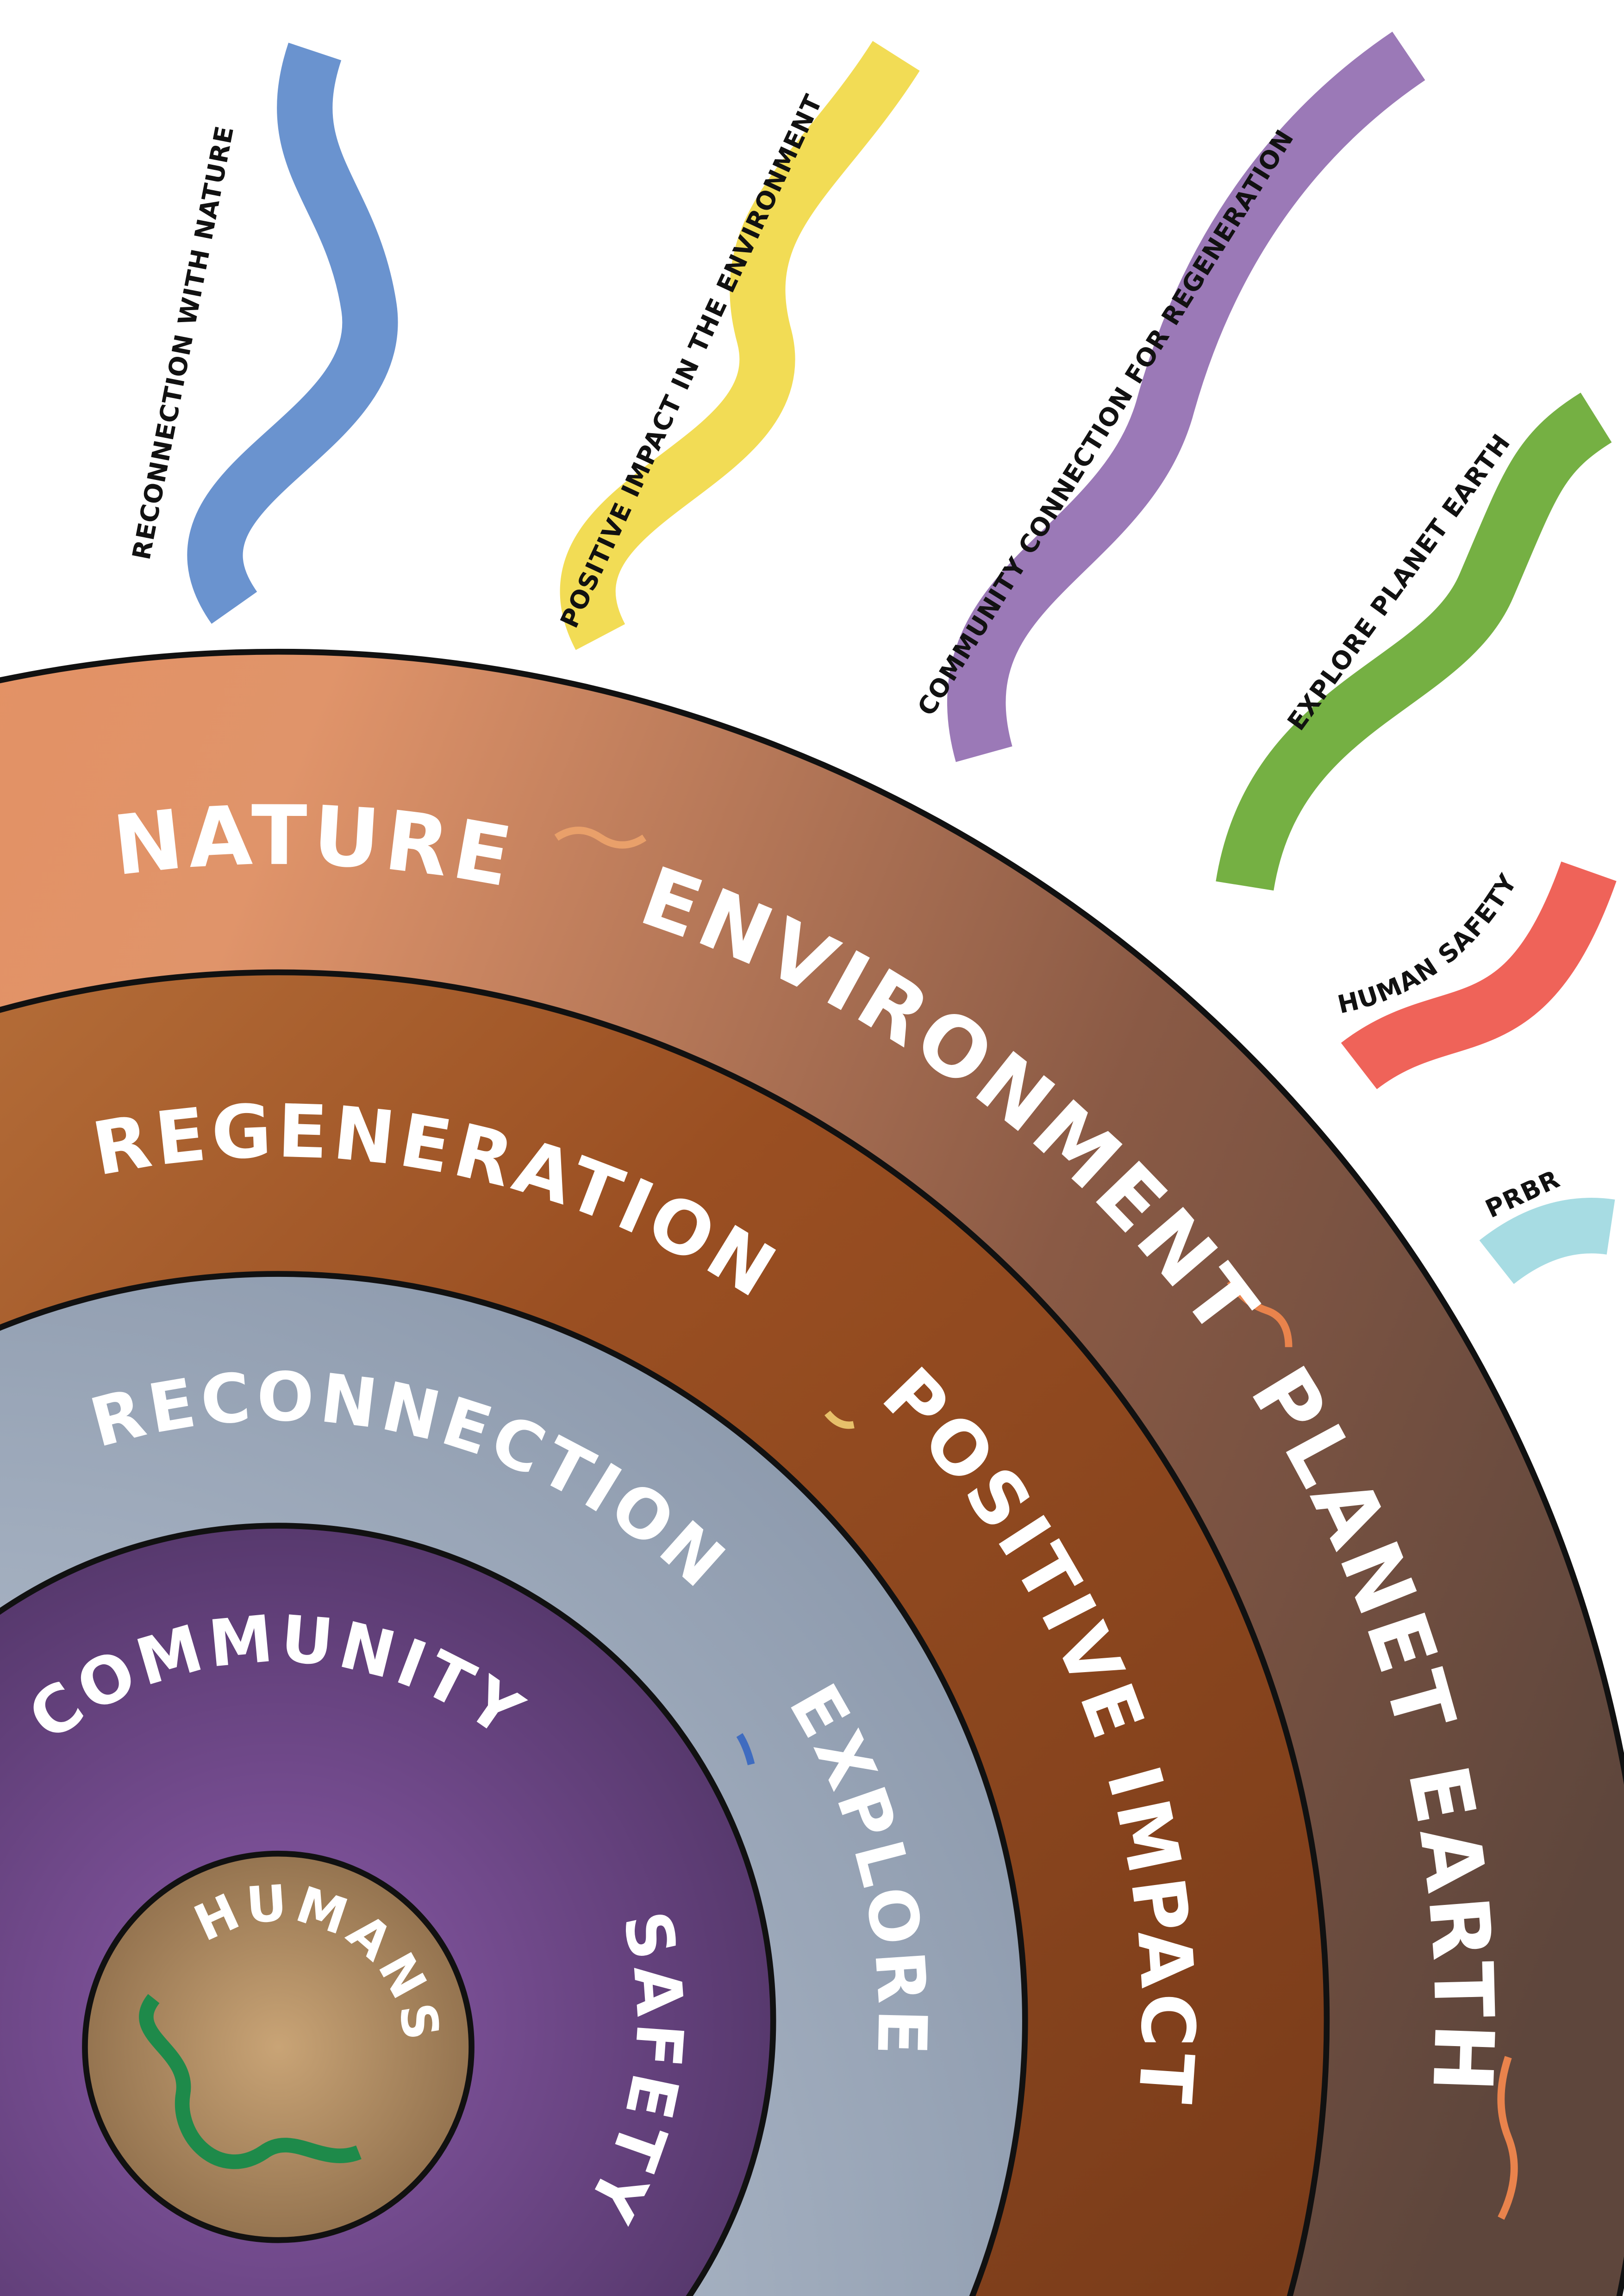 This screenshot has width=1624, height=2296. What do you see at coordinates (1479, 975) in the screenshot?
I see `ribbon-red` at bounding box center [1479, 975].